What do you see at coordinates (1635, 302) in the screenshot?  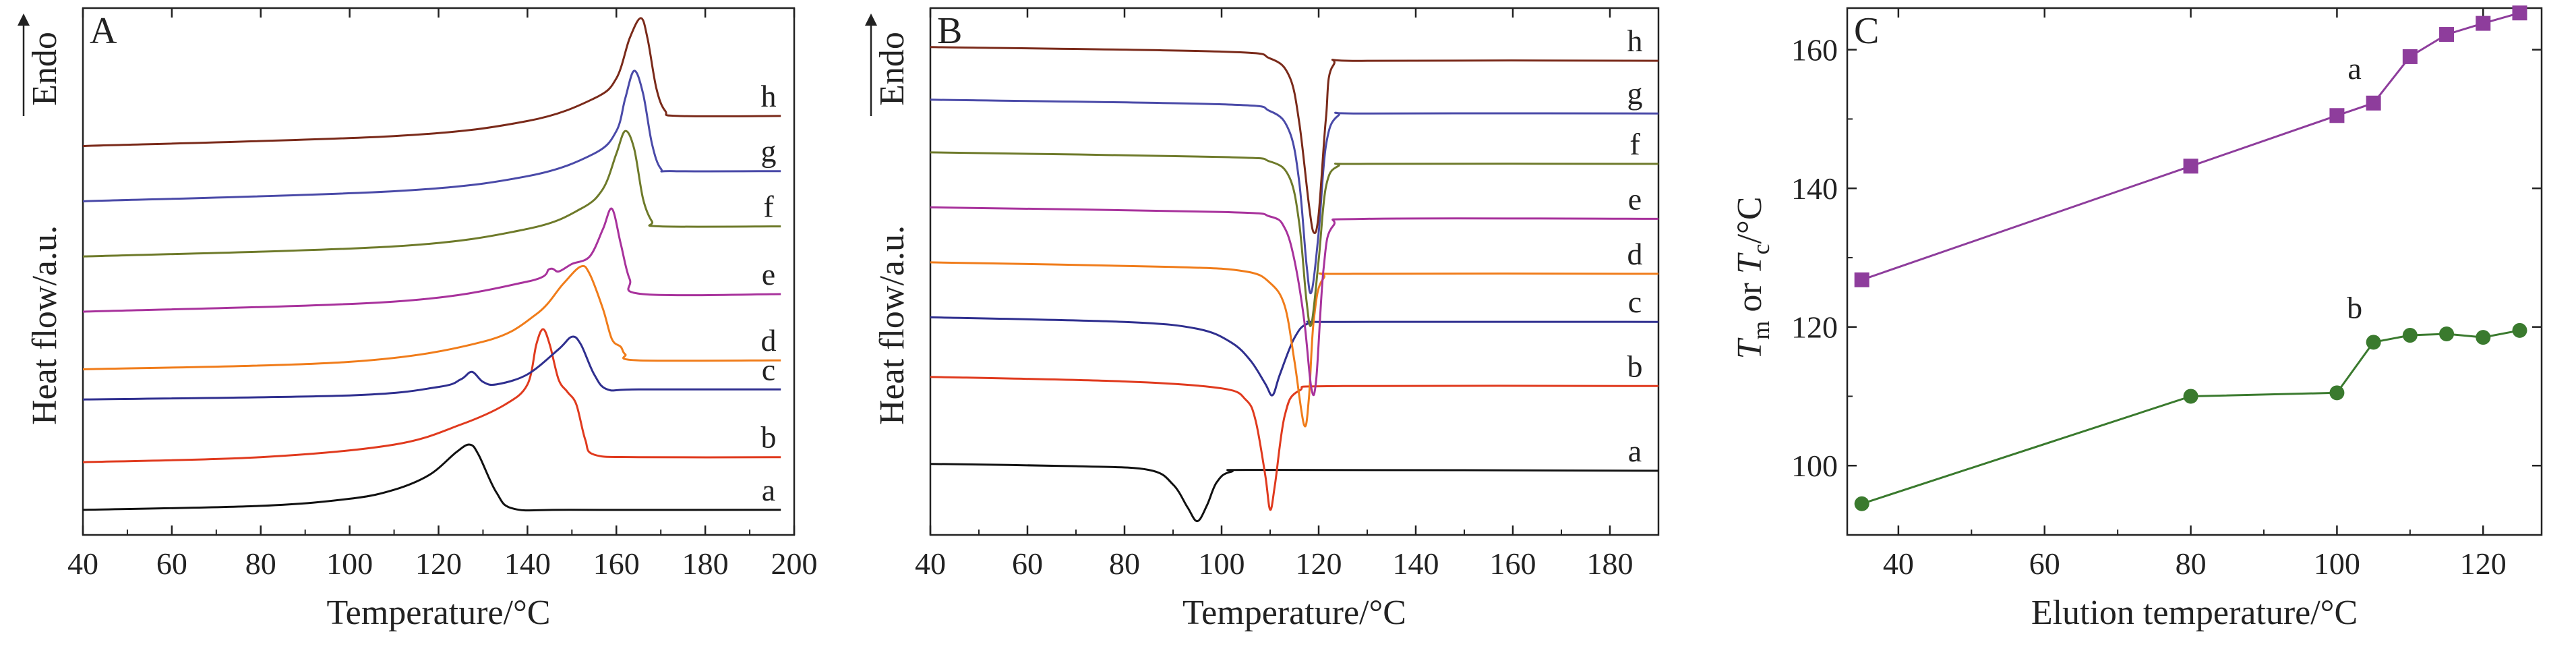 I see `series-label-c: c` at bounding box center [1635, 302].